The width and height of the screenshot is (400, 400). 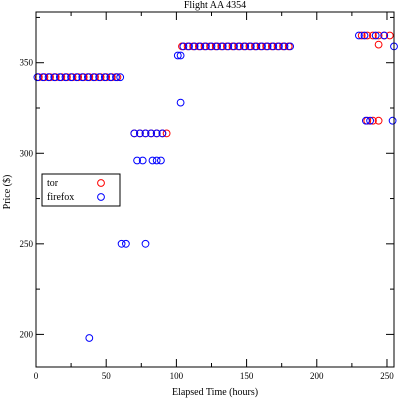 What do you see at coordinates (27, 153) in the screenshot?
I see `y-tick-label: 300` at bounding box center [27, 153].